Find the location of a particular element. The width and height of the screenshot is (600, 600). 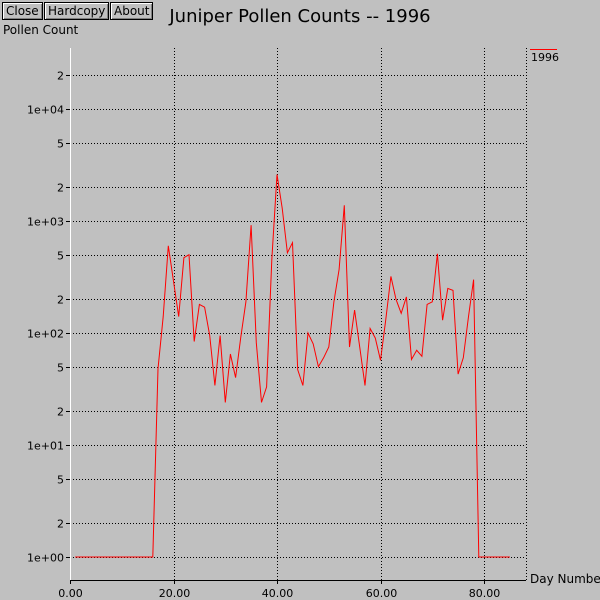

chart-title: Juniper Pollen Counts -- 1996 is located at coordinates (300, 16).